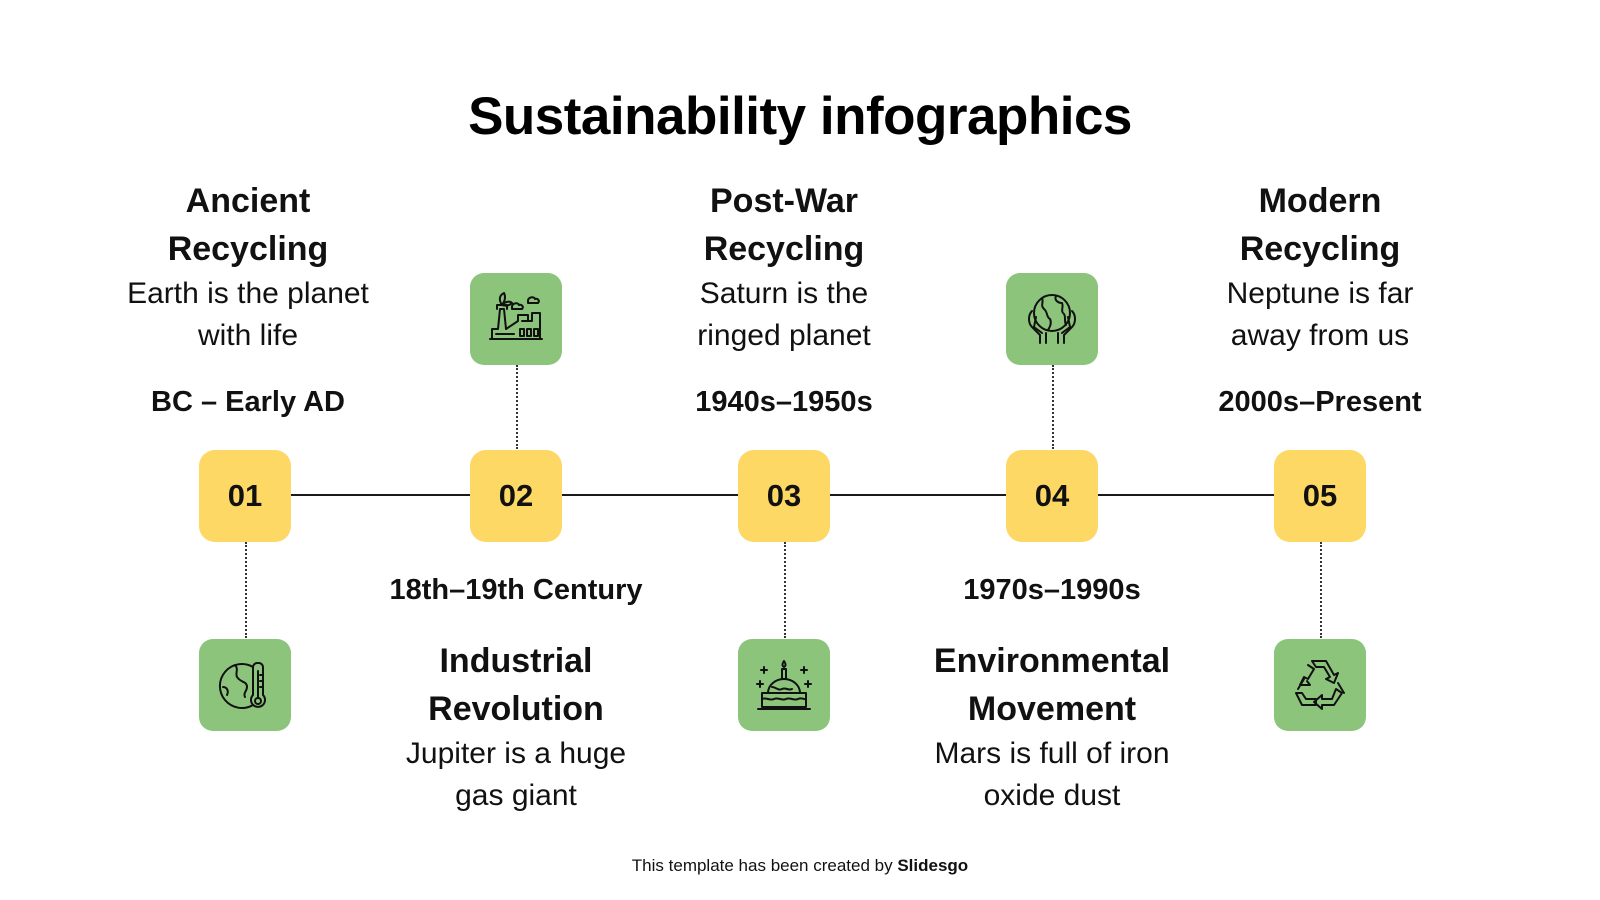 The image size is (1600, 900). Describe the element at coordinates (242, 685) in the screenshot. I see `earth-thermometer-icon` at that location.